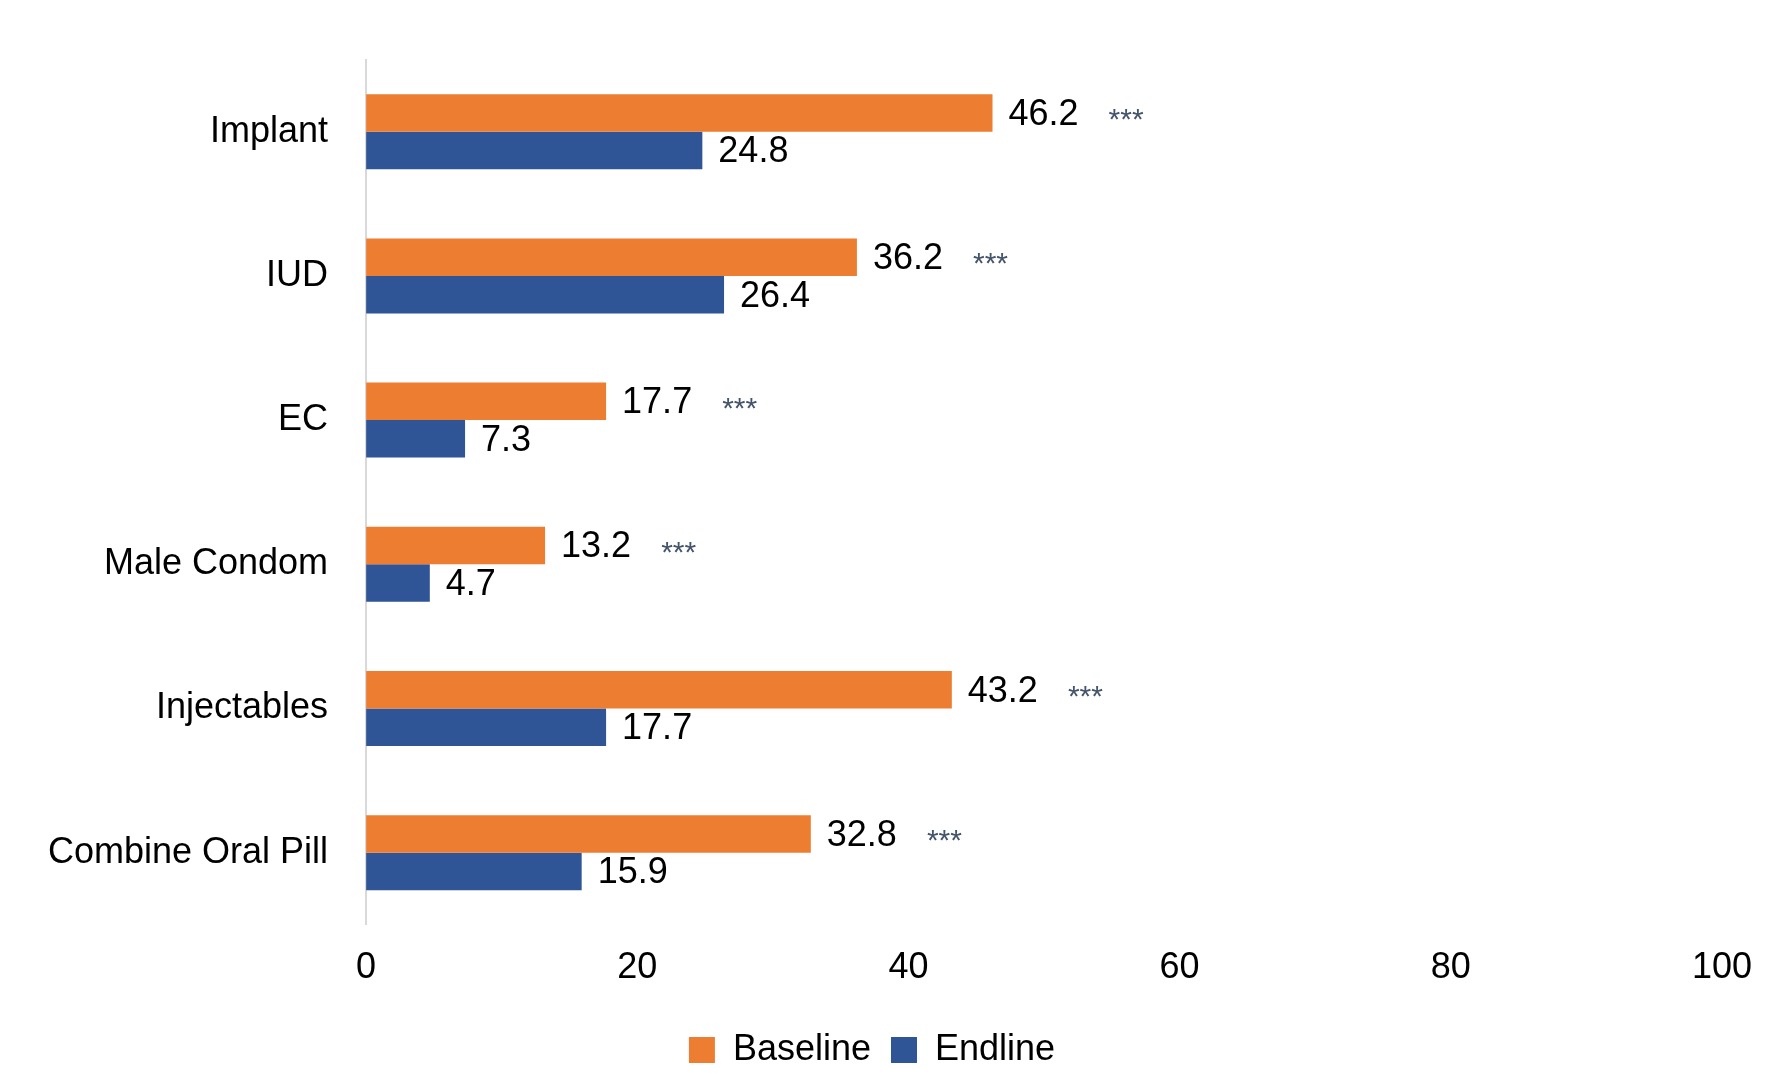 This screenshot has height=1088, width=1774. Describe the element at coordinates (596, 545) in the screenshot. I see `data-label: 13.2` at that location.